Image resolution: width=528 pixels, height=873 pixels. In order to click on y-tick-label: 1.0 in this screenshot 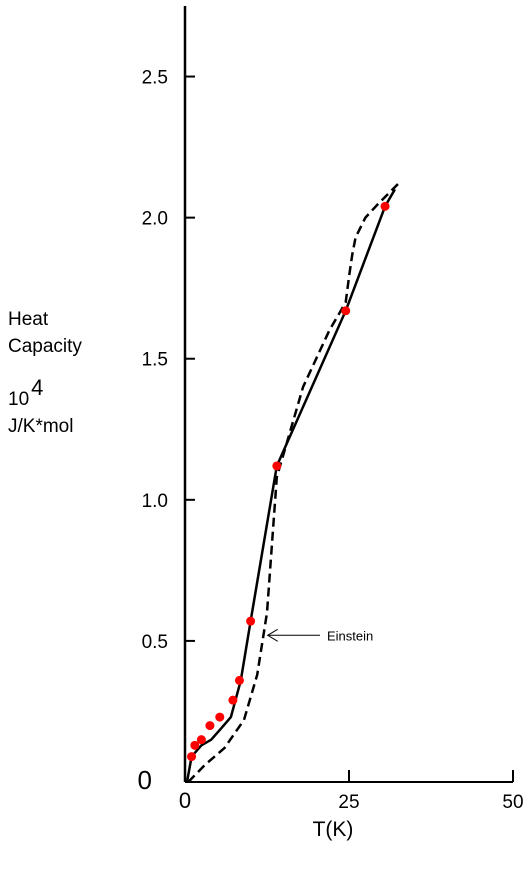, I will do `click(155, 501)`.